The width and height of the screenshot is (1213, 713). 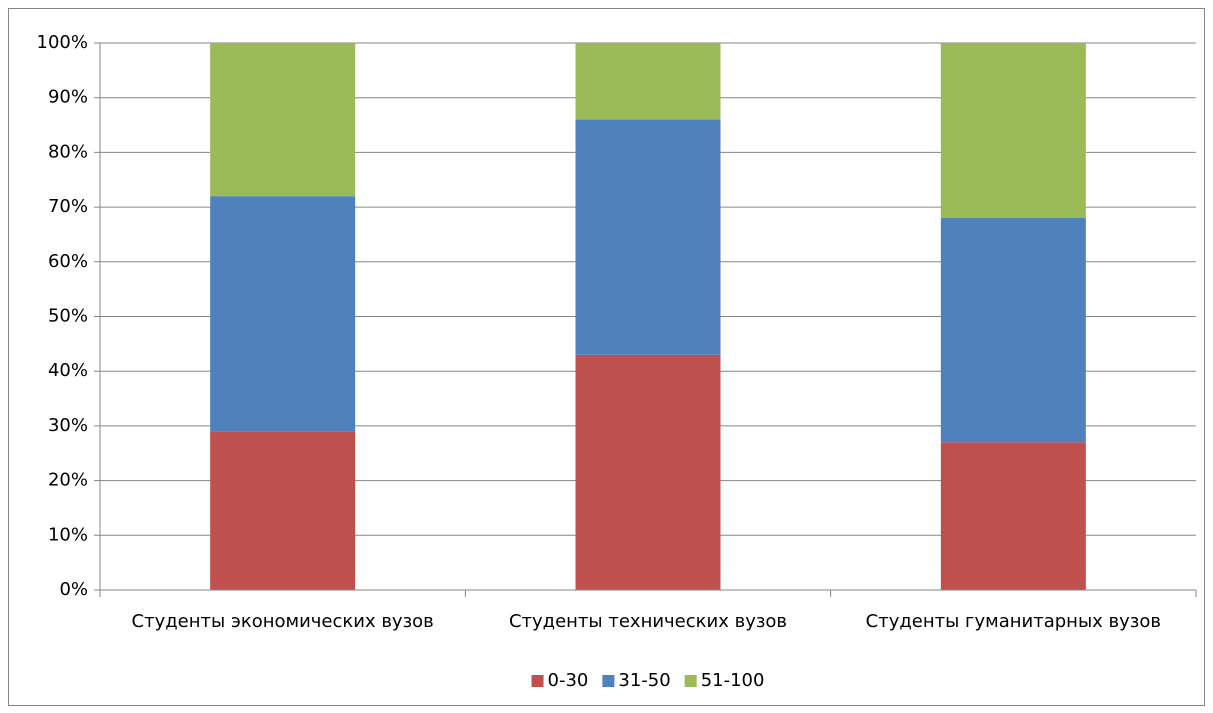 I want to click on legend-label: 31-50, so click(x=644, y=680).